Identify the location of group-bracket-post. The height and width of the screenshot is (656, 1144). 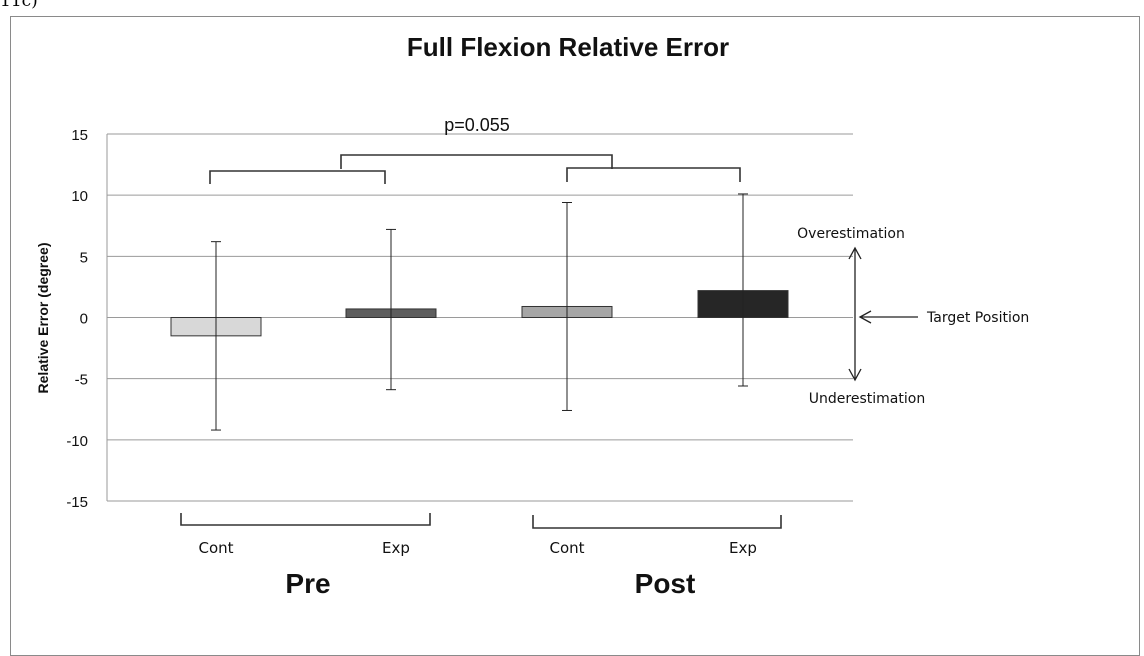
(657, 522).